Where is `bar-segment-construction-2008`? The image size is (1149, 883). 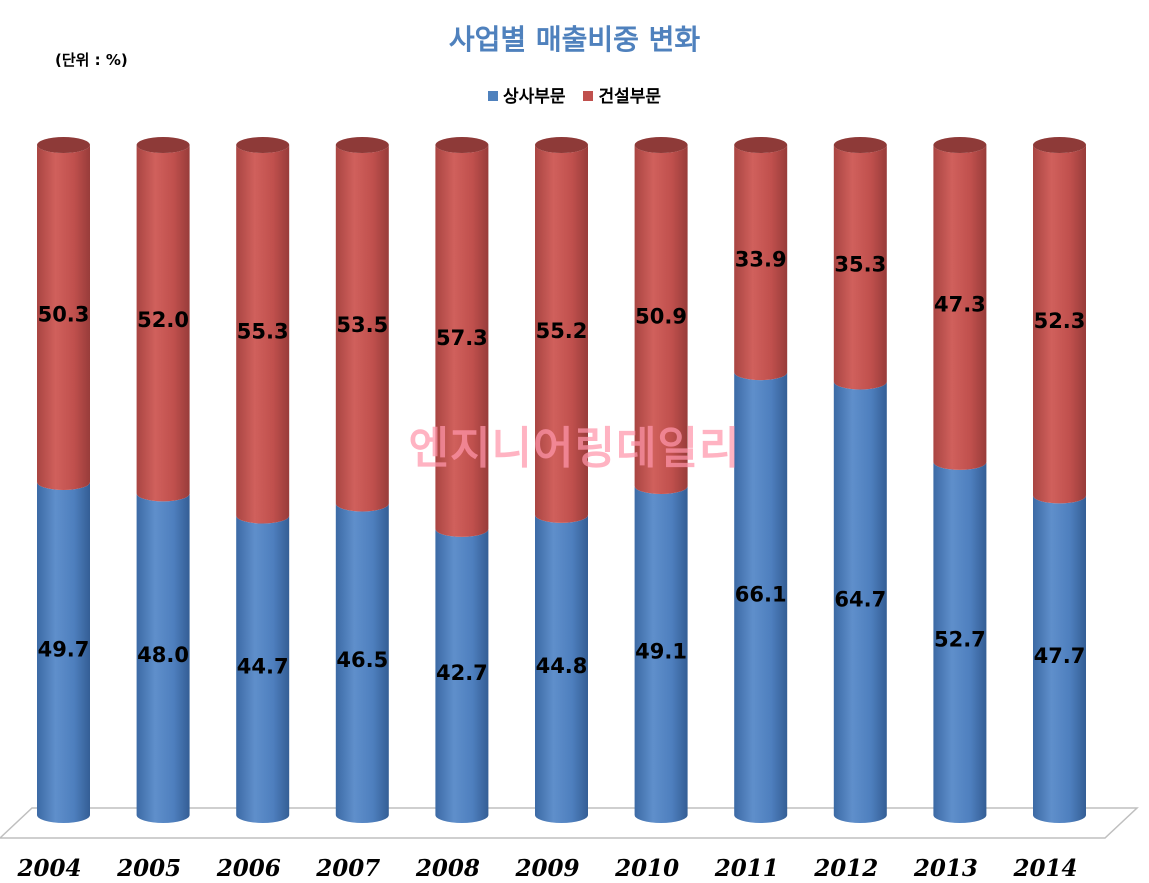 bar-segment-construction-2008 is located at coordinates (462, 341).